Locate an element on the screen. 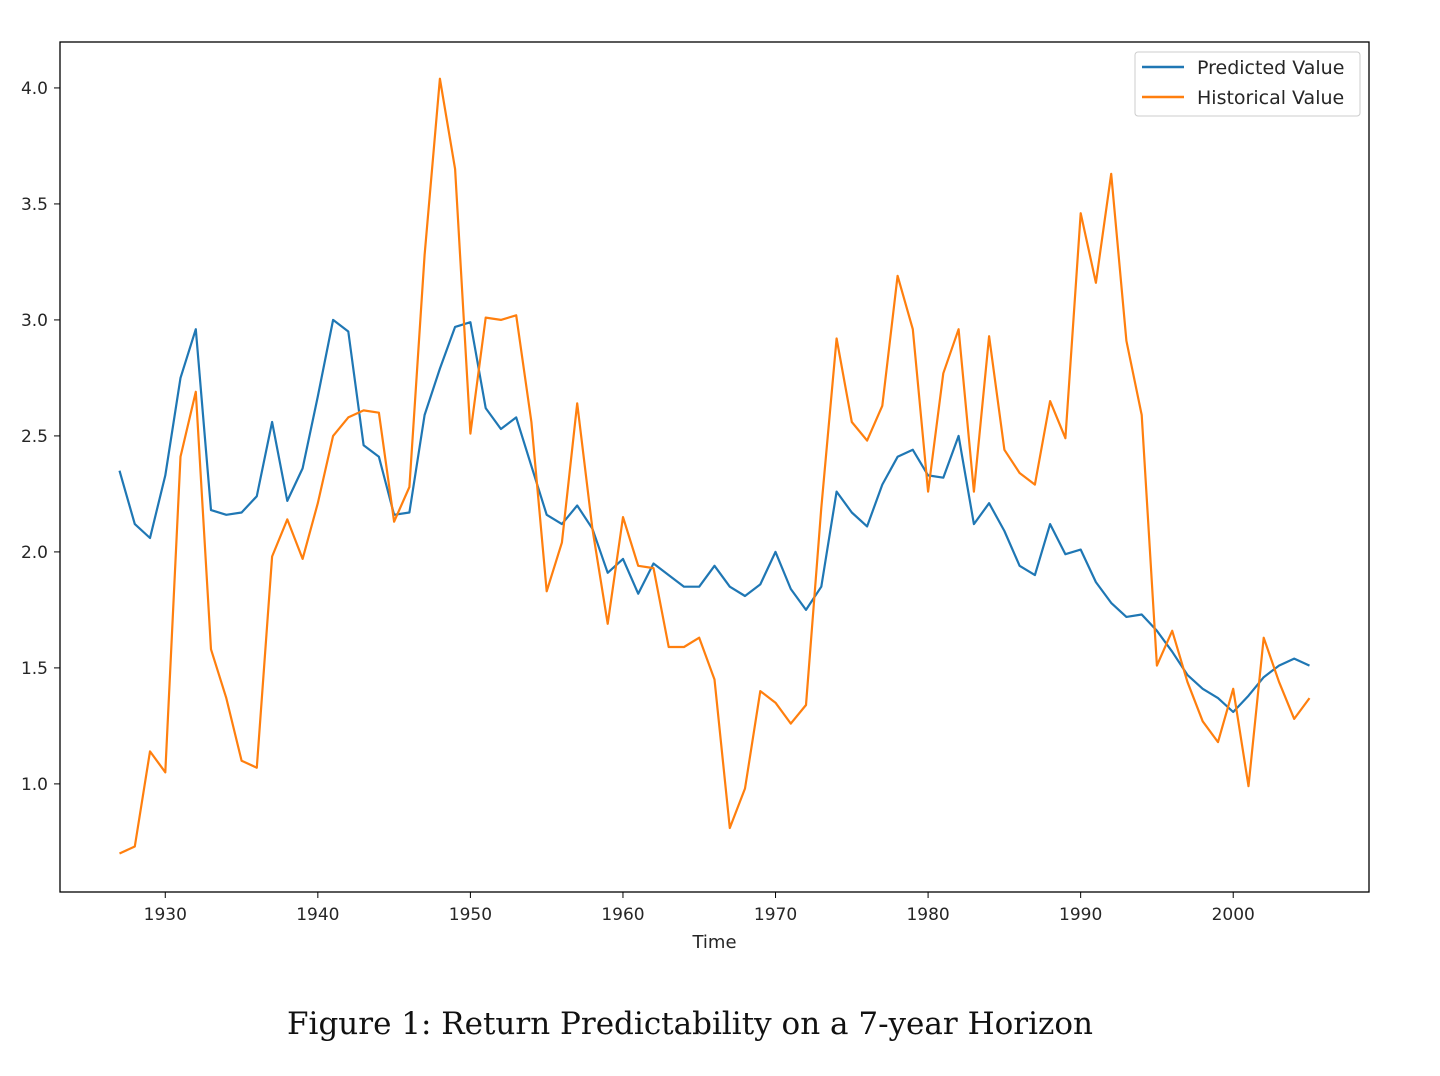 This screenshot has width=1440, height=1076. x-tick-label: 1980 is located at coordinates (927, 915).